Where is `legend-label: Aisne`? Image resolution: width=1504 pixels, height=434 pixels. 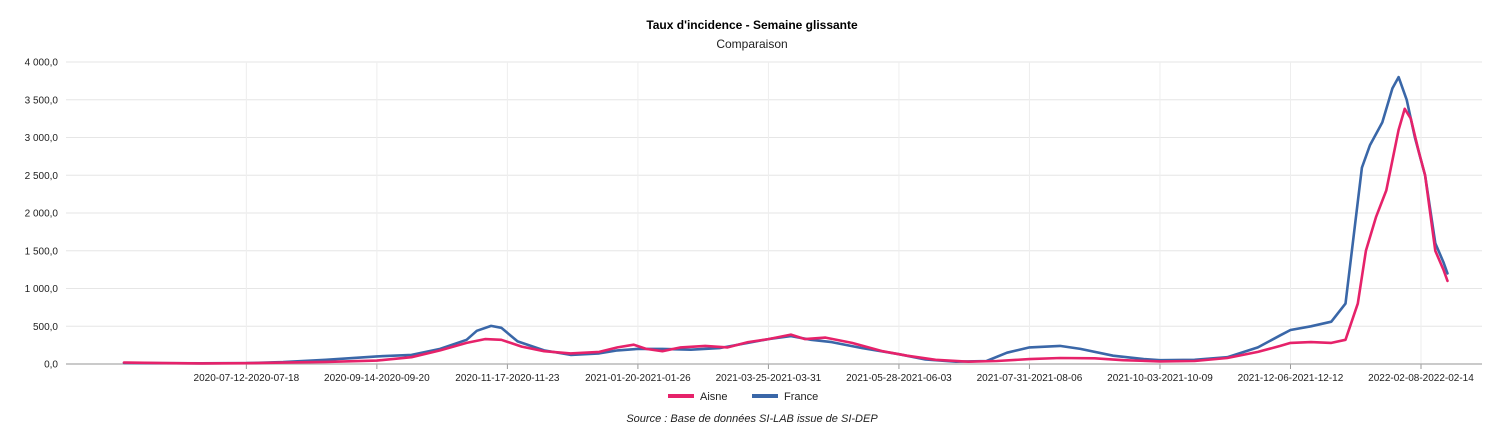 legend-label: Aisne is located at coordinates (714, 397).